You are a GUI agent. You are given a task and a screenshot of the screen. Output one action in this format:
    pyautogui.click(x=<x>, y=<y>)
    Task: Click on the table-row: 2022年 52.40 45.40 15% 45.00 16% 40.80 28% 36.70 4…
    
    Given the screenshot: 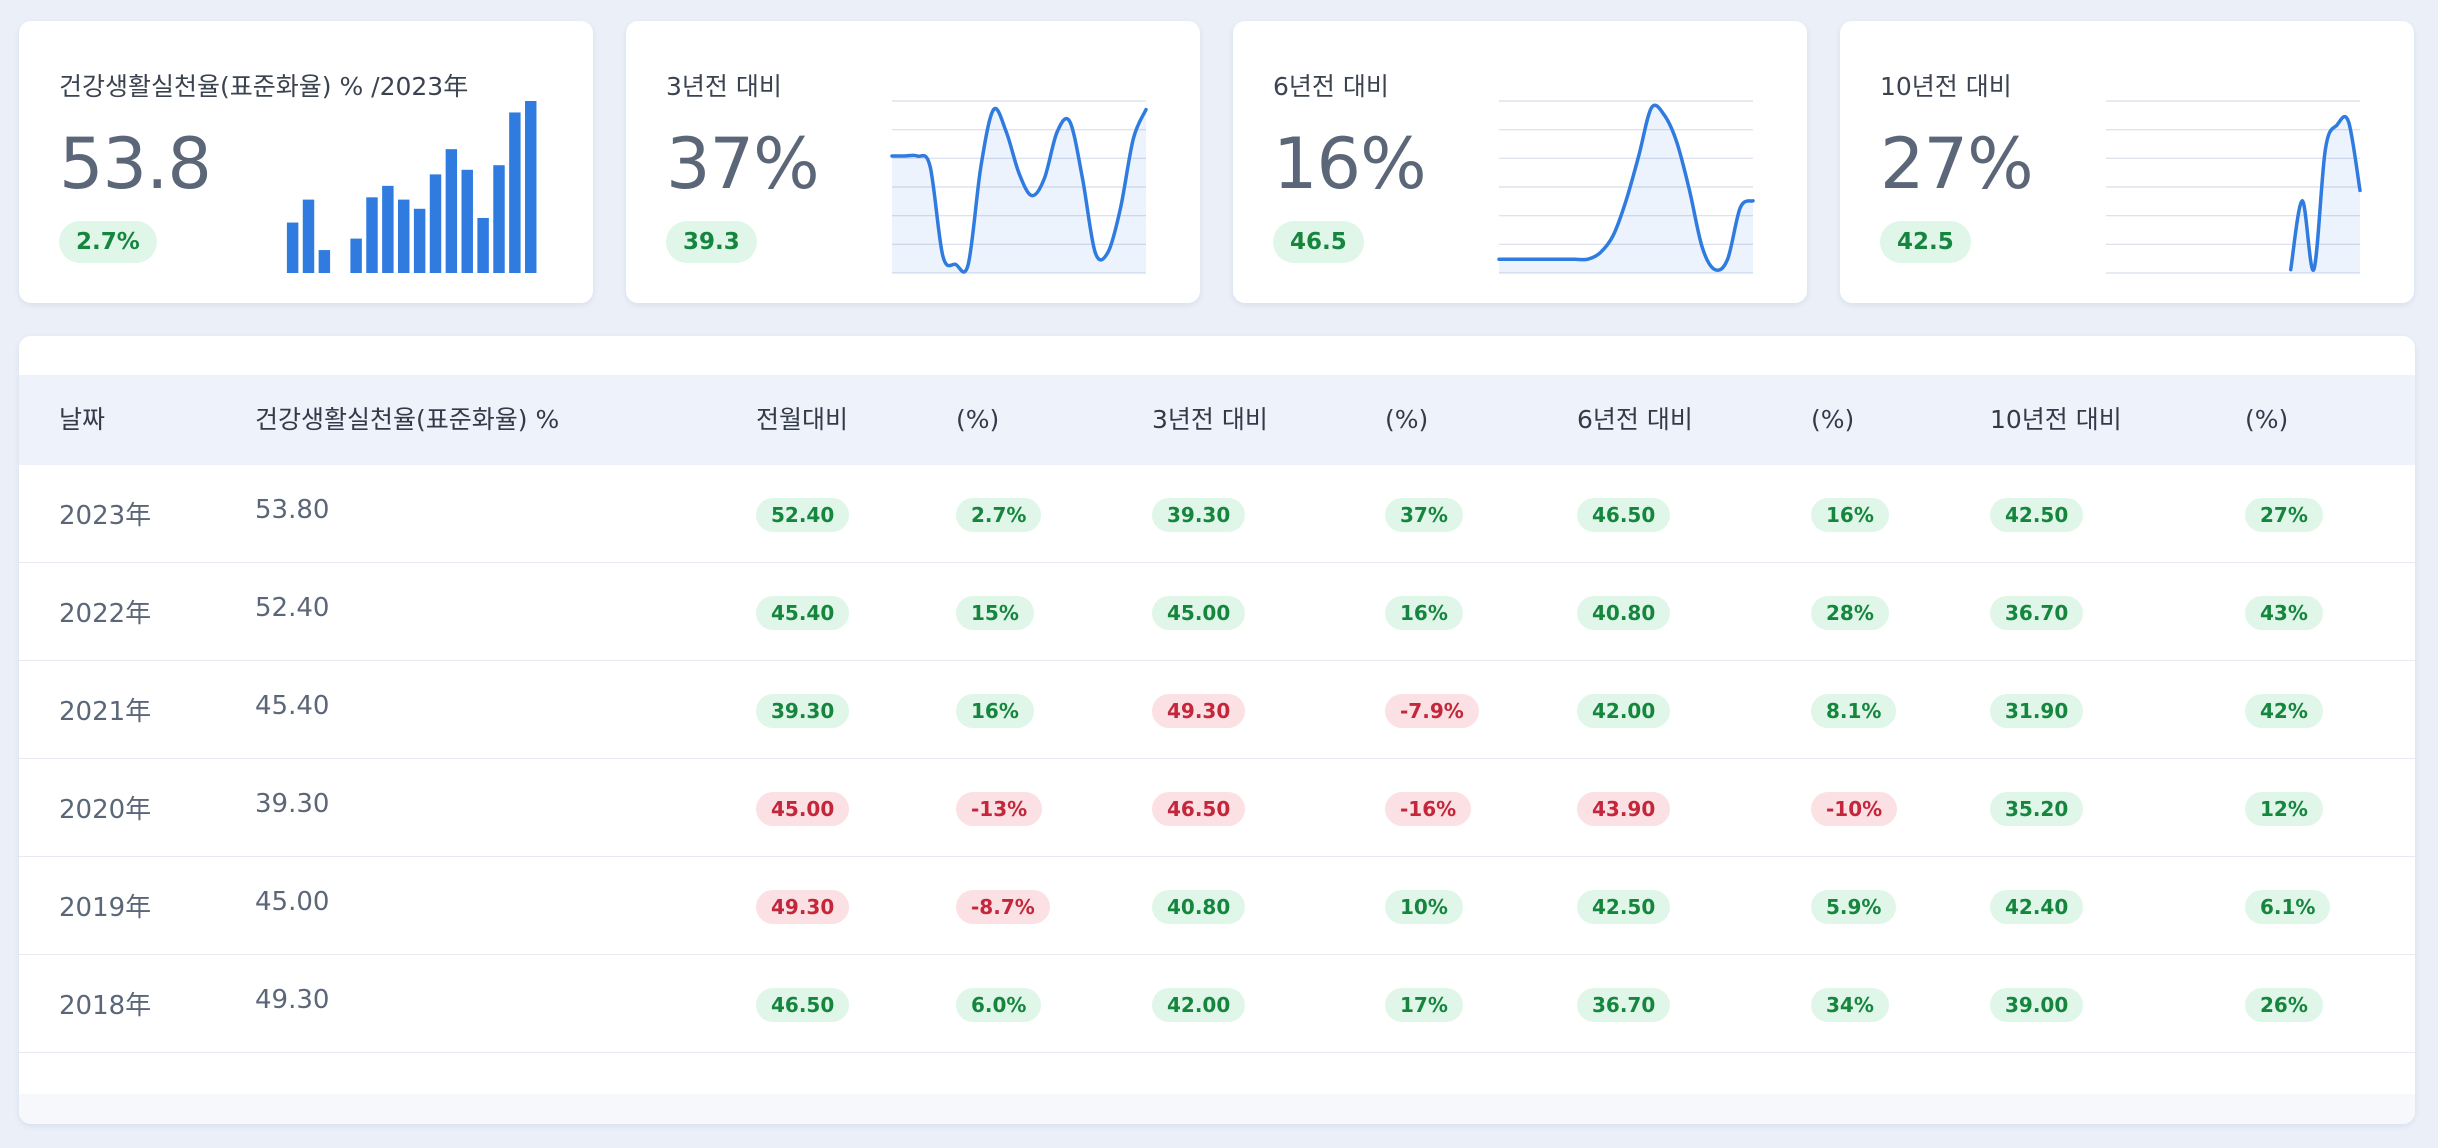 What is the action you would take?
    pyautogui.click(x=1217, y=612)
    